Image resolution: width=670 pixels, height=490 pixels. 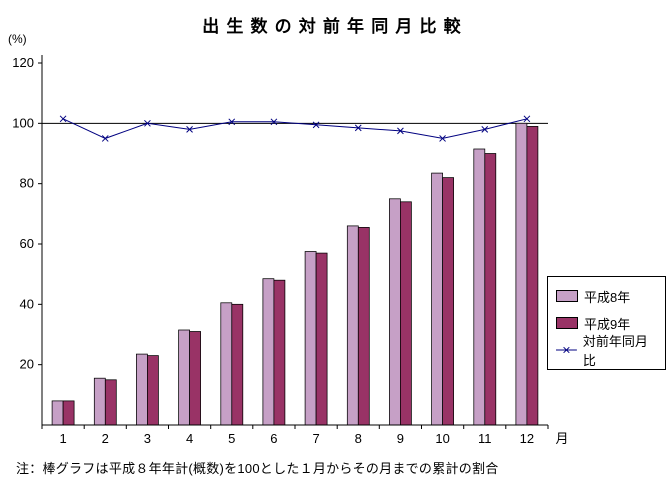 I want to click on legend-label-heisei8: 平成8年, so click(x=607, y=297).